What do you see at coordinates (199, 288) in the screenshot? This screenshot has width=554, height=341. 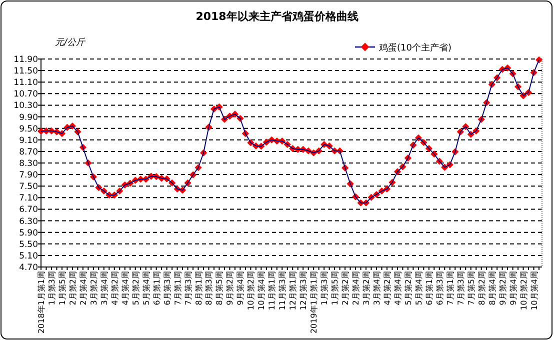 I see `x-tick-label: 8月第1周` at bounding box center [199, 288].